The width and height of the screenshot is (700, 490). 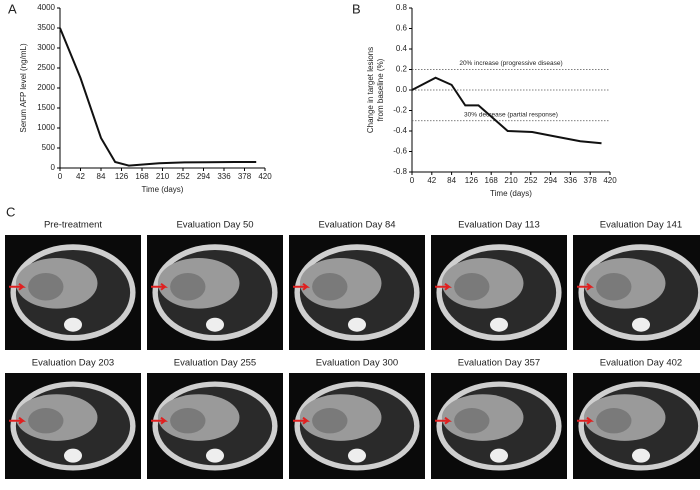 I want to click on panel-label: A, so click(x=12, y=8).